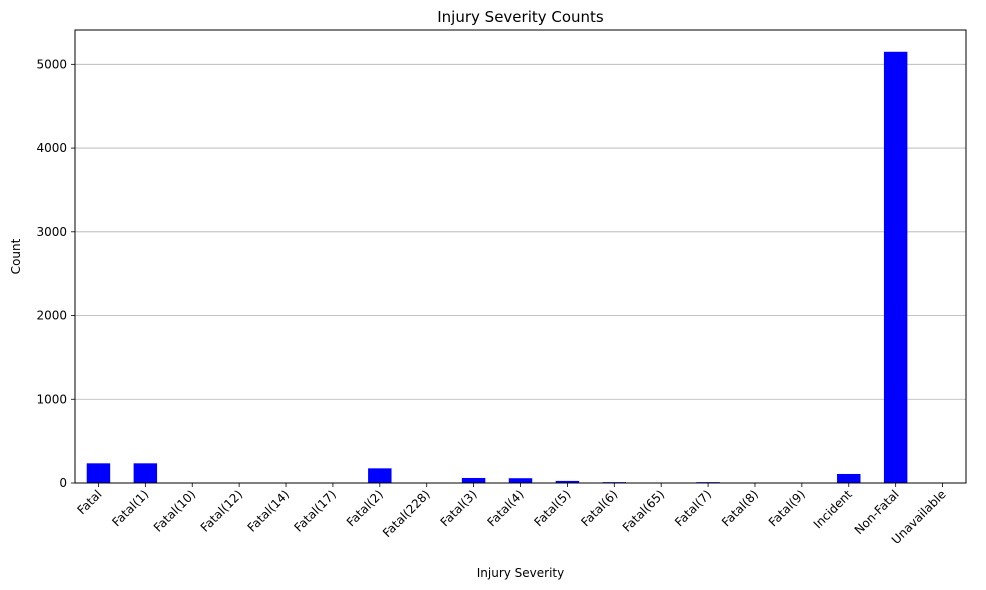 Image resolution: width=986 pixels, height=590 pixels. What do you see at coordinates (406, 513) in the screenshot?
I see `x-tick-label: Fatal(228)` at bounding box center [406, 513].